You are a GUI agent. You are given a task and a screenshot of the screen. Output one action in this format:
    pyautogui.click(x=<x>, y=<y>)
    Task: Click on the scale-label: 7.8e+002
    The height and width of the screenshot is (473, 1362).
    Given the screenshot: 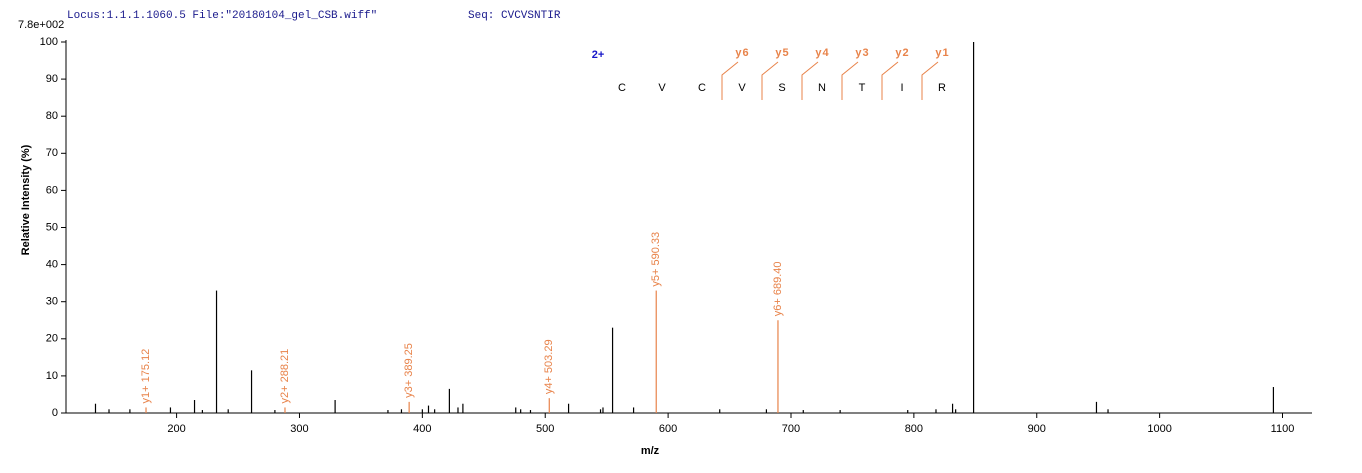 What is the action you would take?
    pyautogui.click(x=41, y=25)
    